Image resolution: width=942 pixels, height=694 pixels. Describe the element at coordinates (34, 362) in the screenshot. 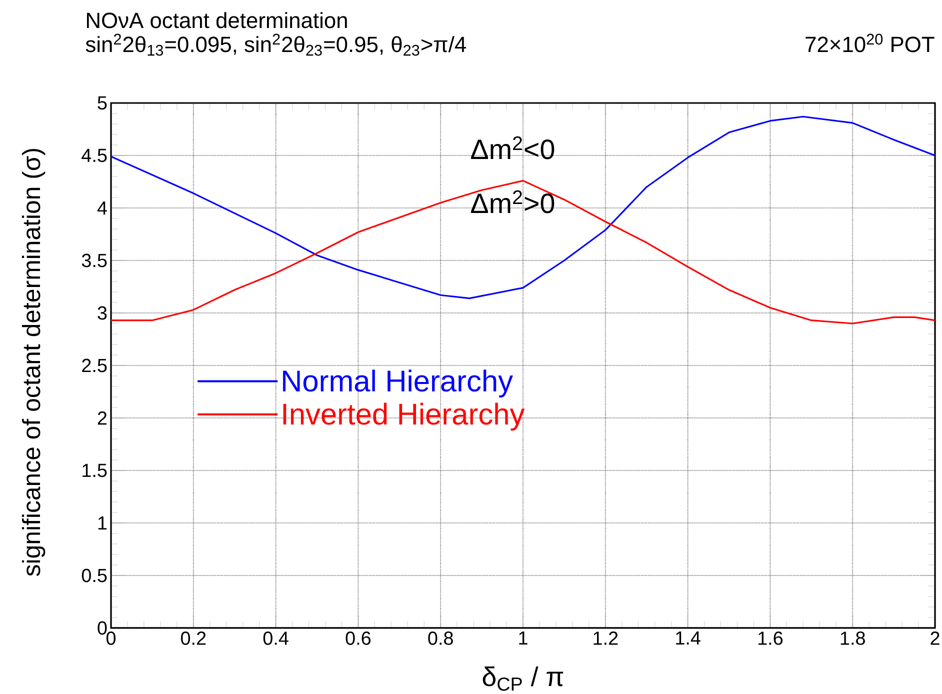

I see `y-axis-title: significance of octant determination (σ)` at that location.